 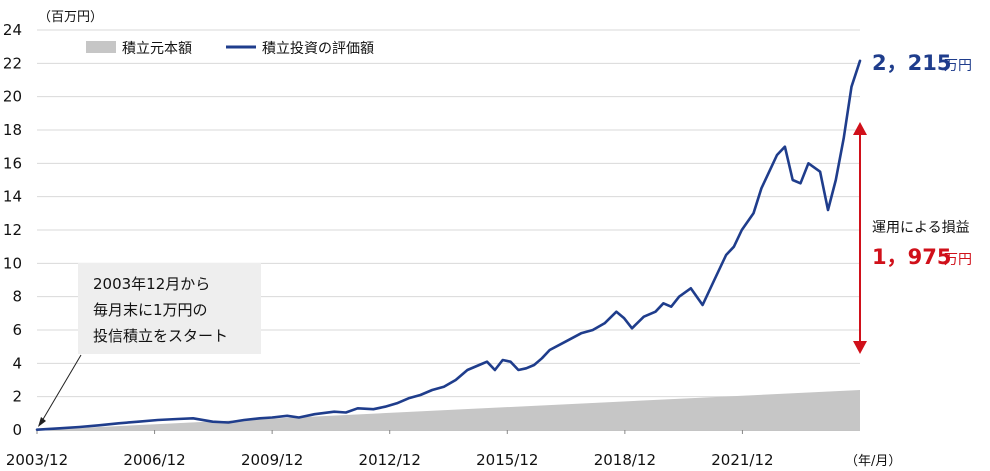 What do you see at coordinates (37, 460) in the screenshot?
I see `x-tick-label: 2003/12` at bounding box center [37, 460].